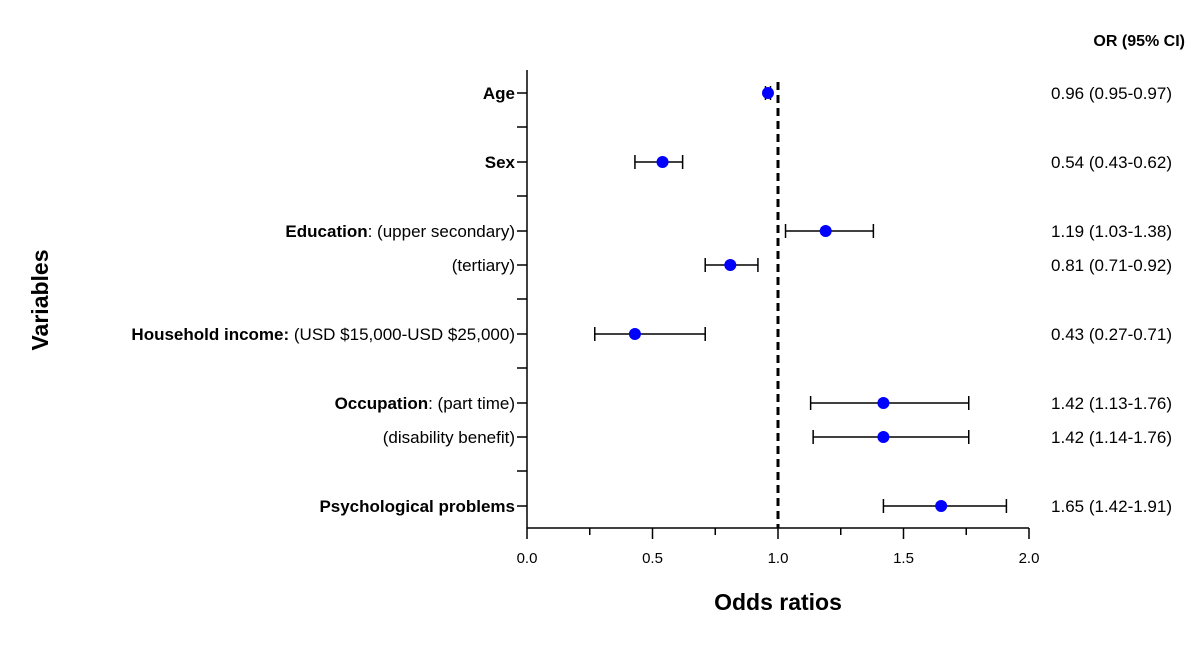  What do you see at coordinates (210, 334) in the screenshot?
I see `row-label-bold: Household income:` at bounding box center [210, 334].